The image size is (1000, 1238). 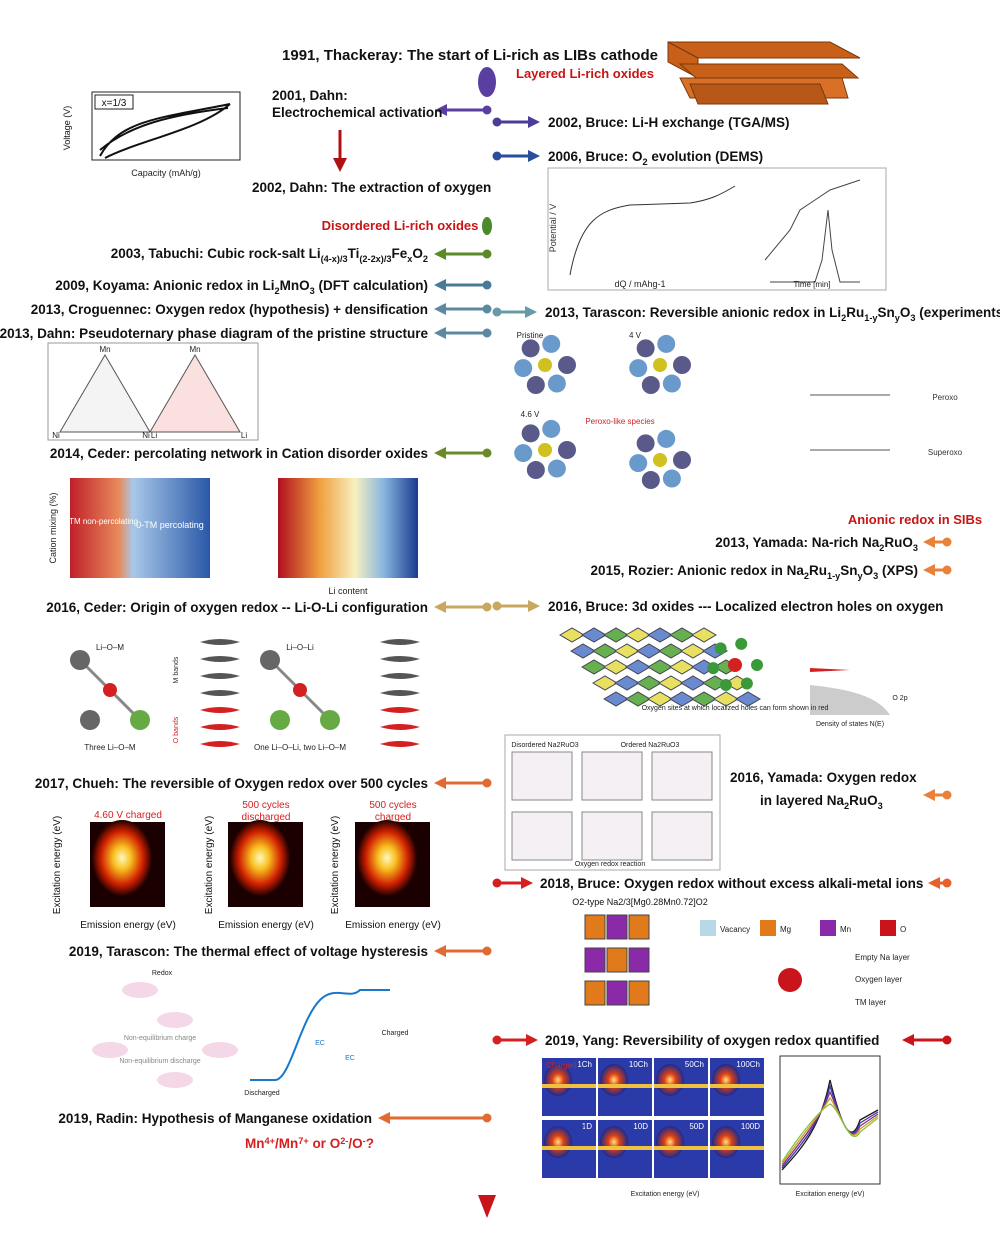 What do you see at coordinates (750, 1126) in the screenshot?
I see `panel-label: 100D` at bounding box center [750, 1126].